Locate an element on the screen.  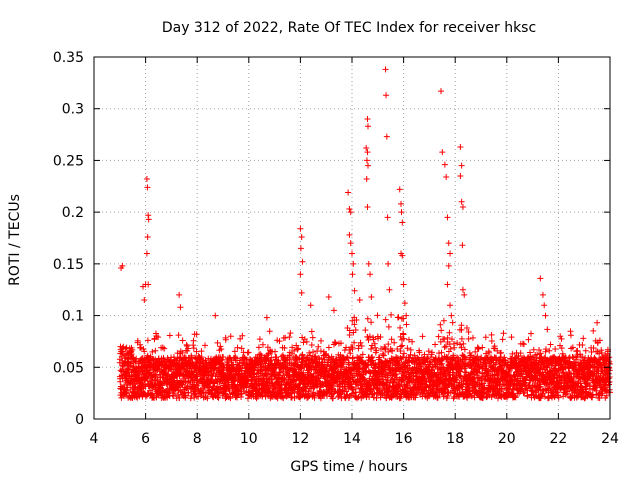
y-tick-label: 0.1 is located at coordinates (73, 317).